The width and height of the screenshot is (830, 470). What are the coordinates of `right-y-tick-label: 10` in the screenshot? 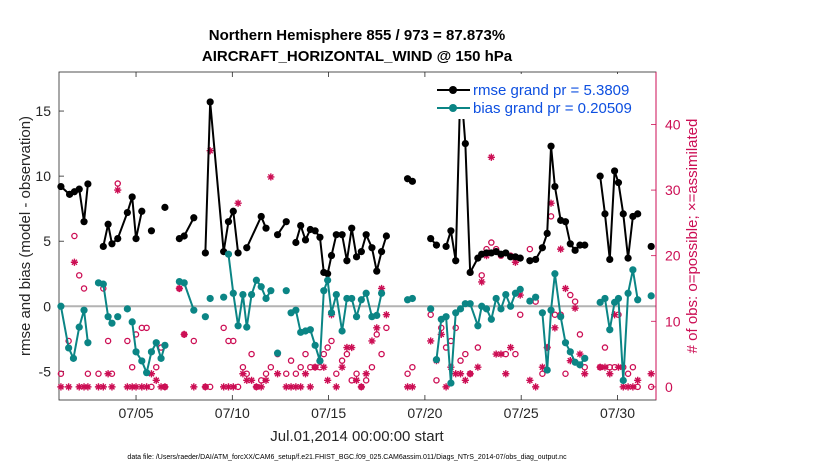 It's located at (673, 321).